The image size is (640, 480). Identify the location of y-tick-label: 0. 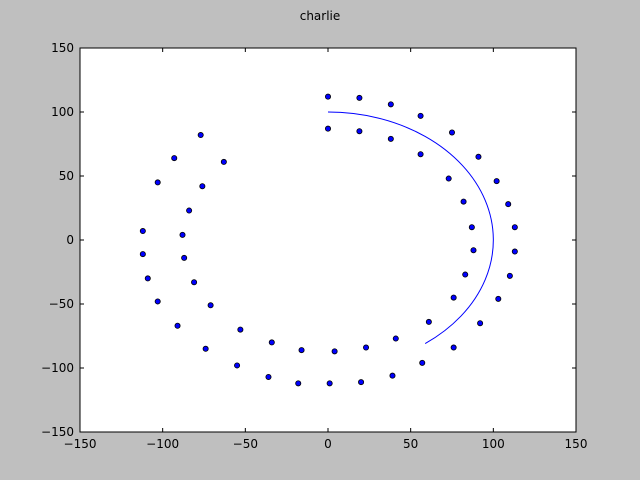
(70, 240).